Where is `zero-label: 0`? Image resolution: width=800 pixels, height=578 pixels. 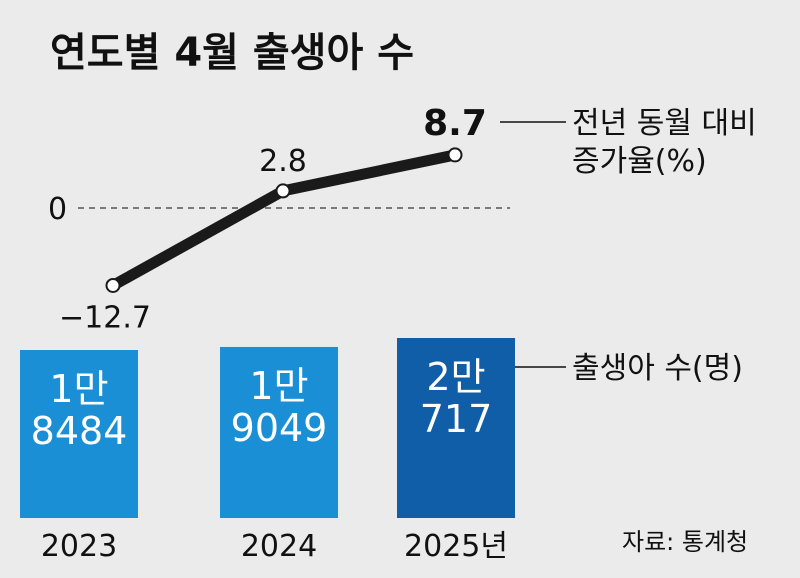
zero-label: 0 is located at coordinates (57, 209).